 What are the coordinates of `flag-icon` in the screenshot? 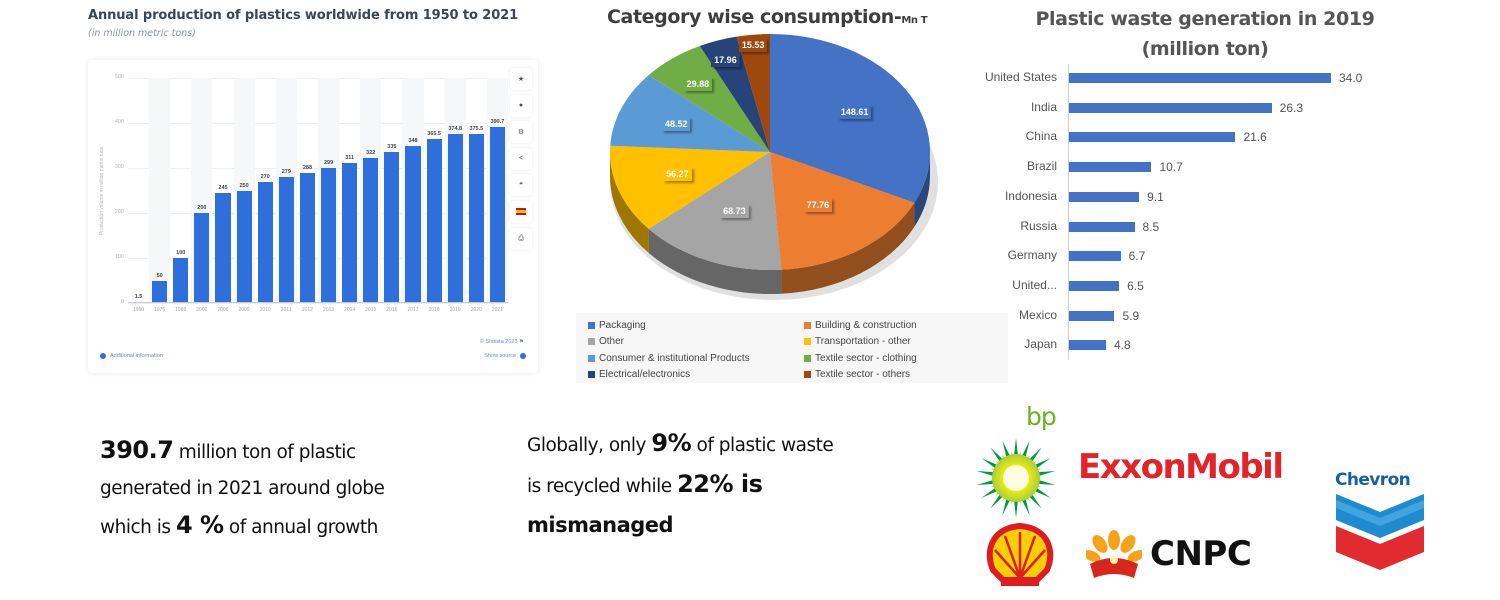 It's located at (521, 212).